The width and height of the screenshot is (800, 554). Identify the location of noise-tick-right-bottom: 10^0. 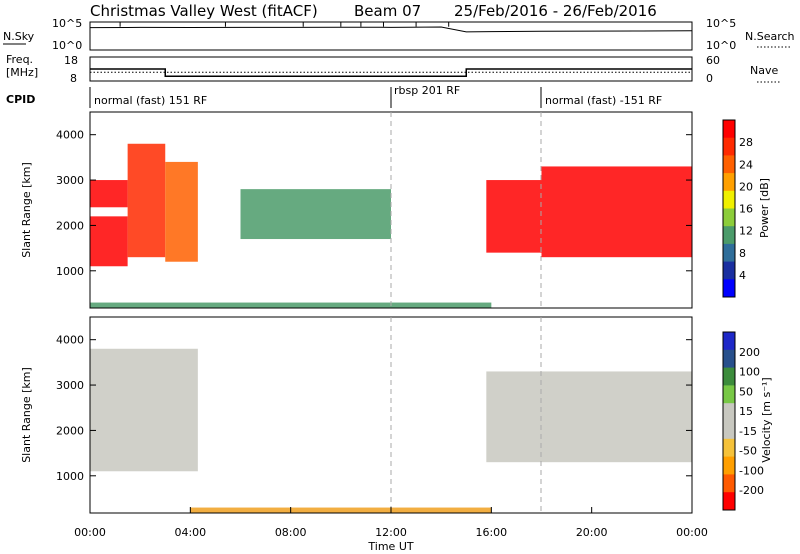
(721, 45).